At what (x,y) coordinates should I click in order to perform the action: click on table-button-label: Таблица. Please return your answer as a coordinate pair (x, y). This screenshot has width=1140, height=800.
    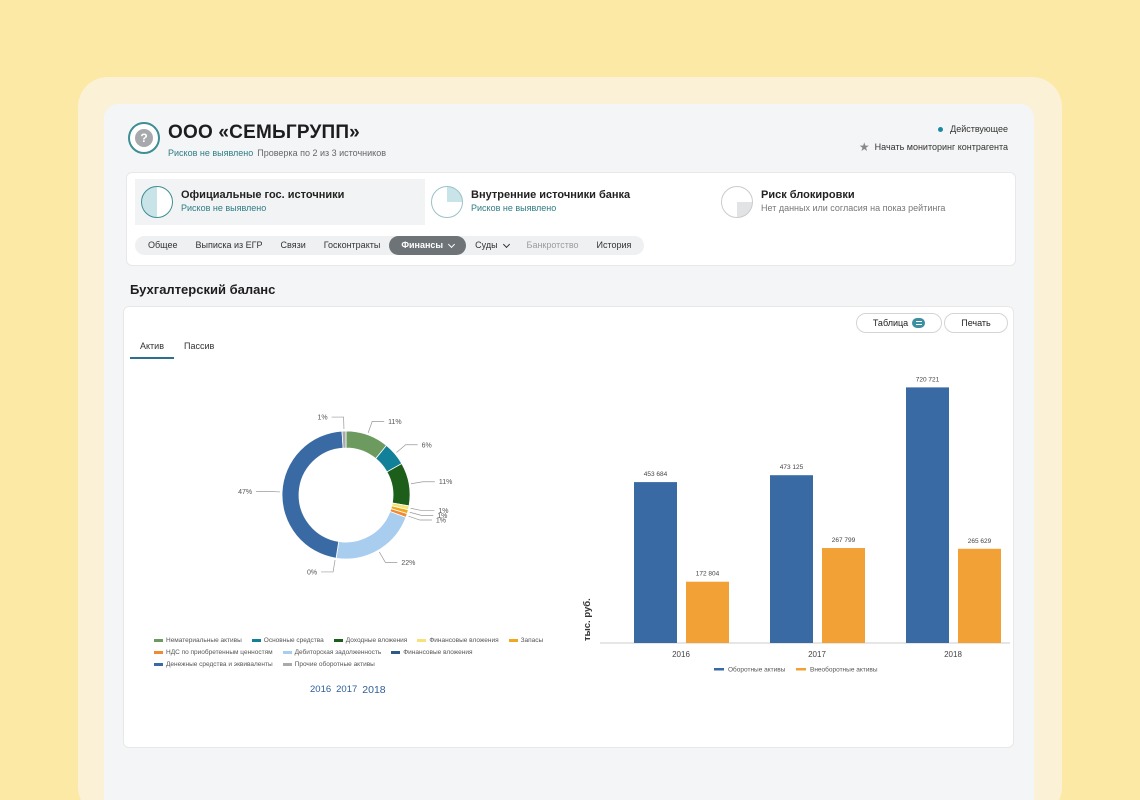
    Looking at the image, I should click on (890, 323).